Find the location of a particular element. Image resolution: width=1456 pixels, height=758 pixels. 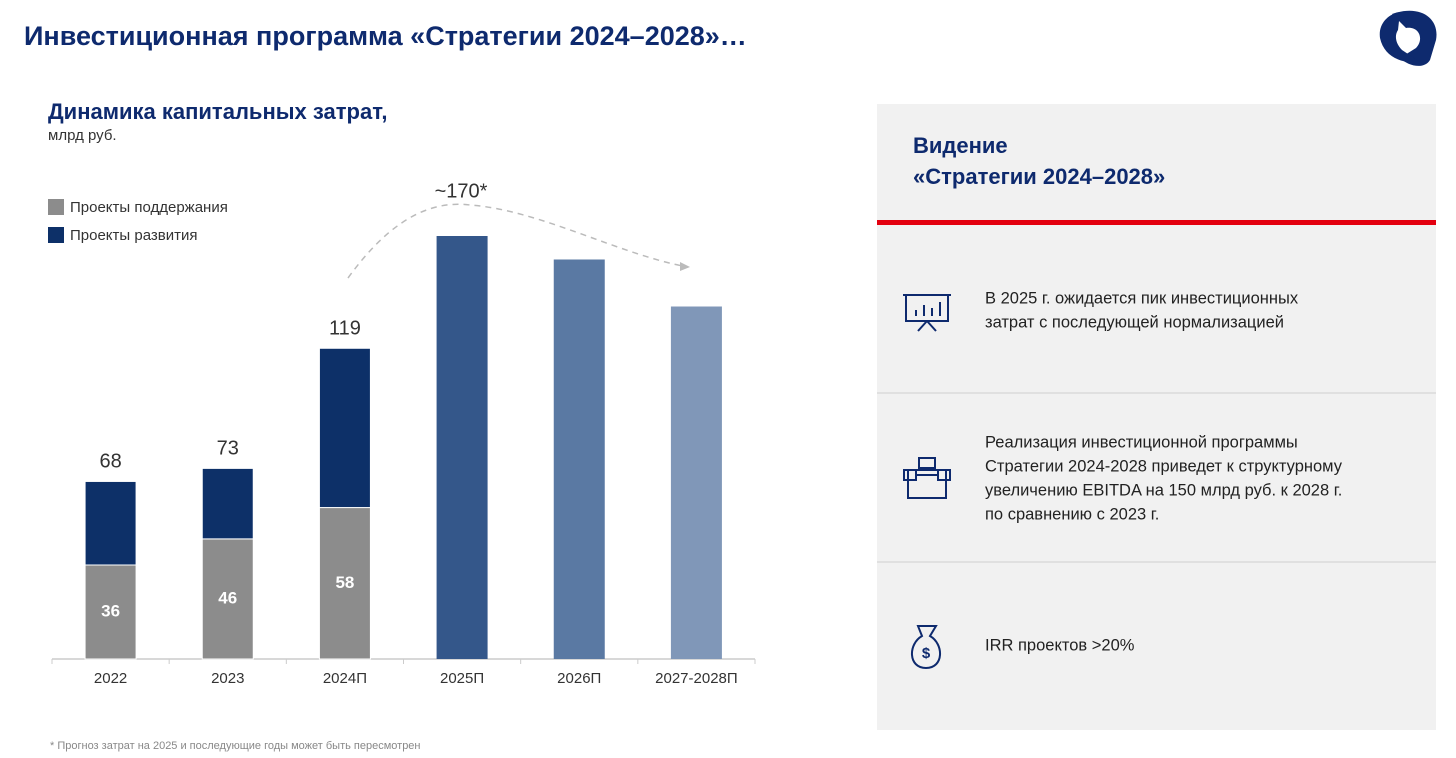

data-label: 46 is located at coordinates (227, 597).